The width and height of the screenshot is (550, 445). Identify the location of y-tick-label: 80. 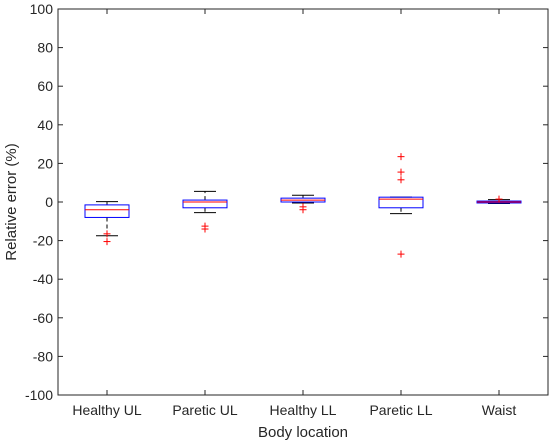
(45, 48).